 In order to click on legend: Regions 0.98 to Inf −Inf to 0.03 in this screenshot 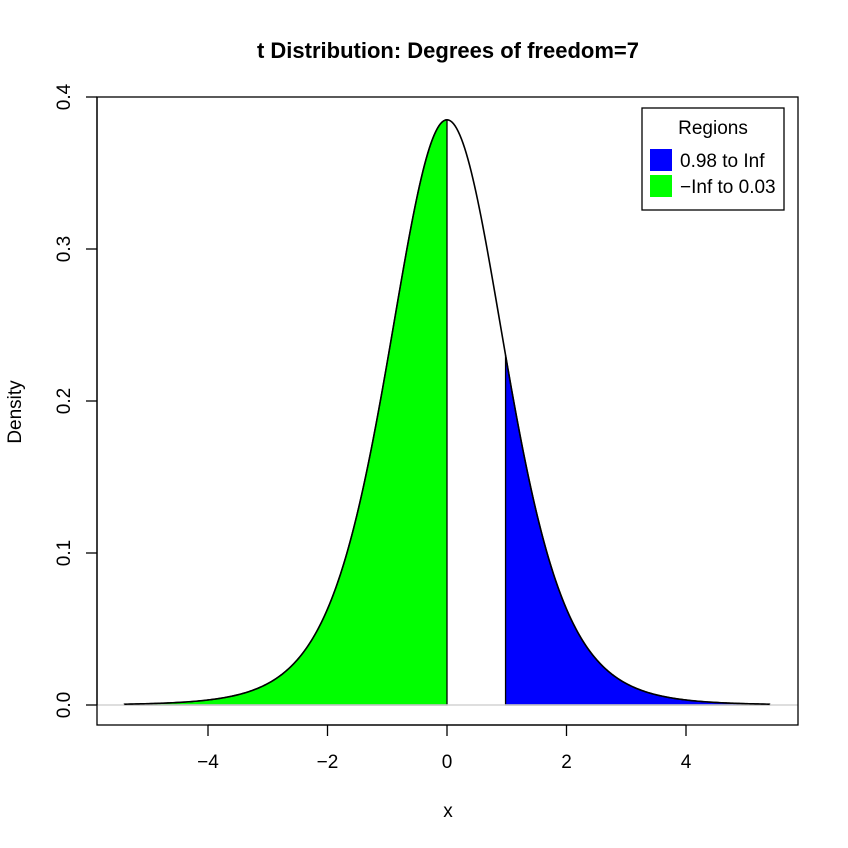, I will do `click(713, 159)`.